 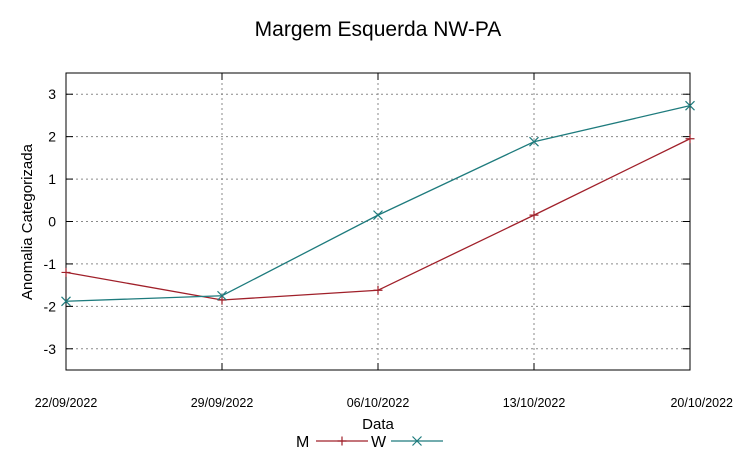 I want to click on x-tick-label: 06/10/2022, so click(x=378, y=403).